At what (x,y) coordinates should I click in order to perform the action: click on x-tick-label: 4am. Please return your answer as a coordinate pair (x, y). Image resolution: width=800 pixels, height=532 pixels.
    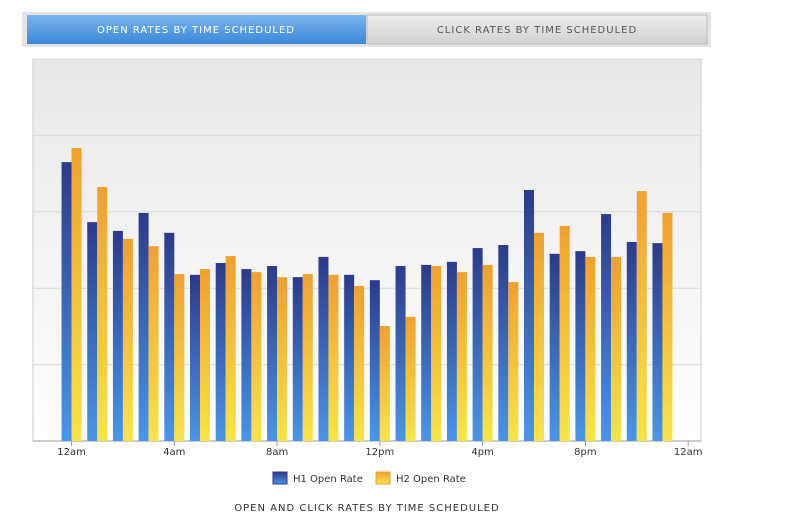
    Looking at the image, I should click on (174, 452).